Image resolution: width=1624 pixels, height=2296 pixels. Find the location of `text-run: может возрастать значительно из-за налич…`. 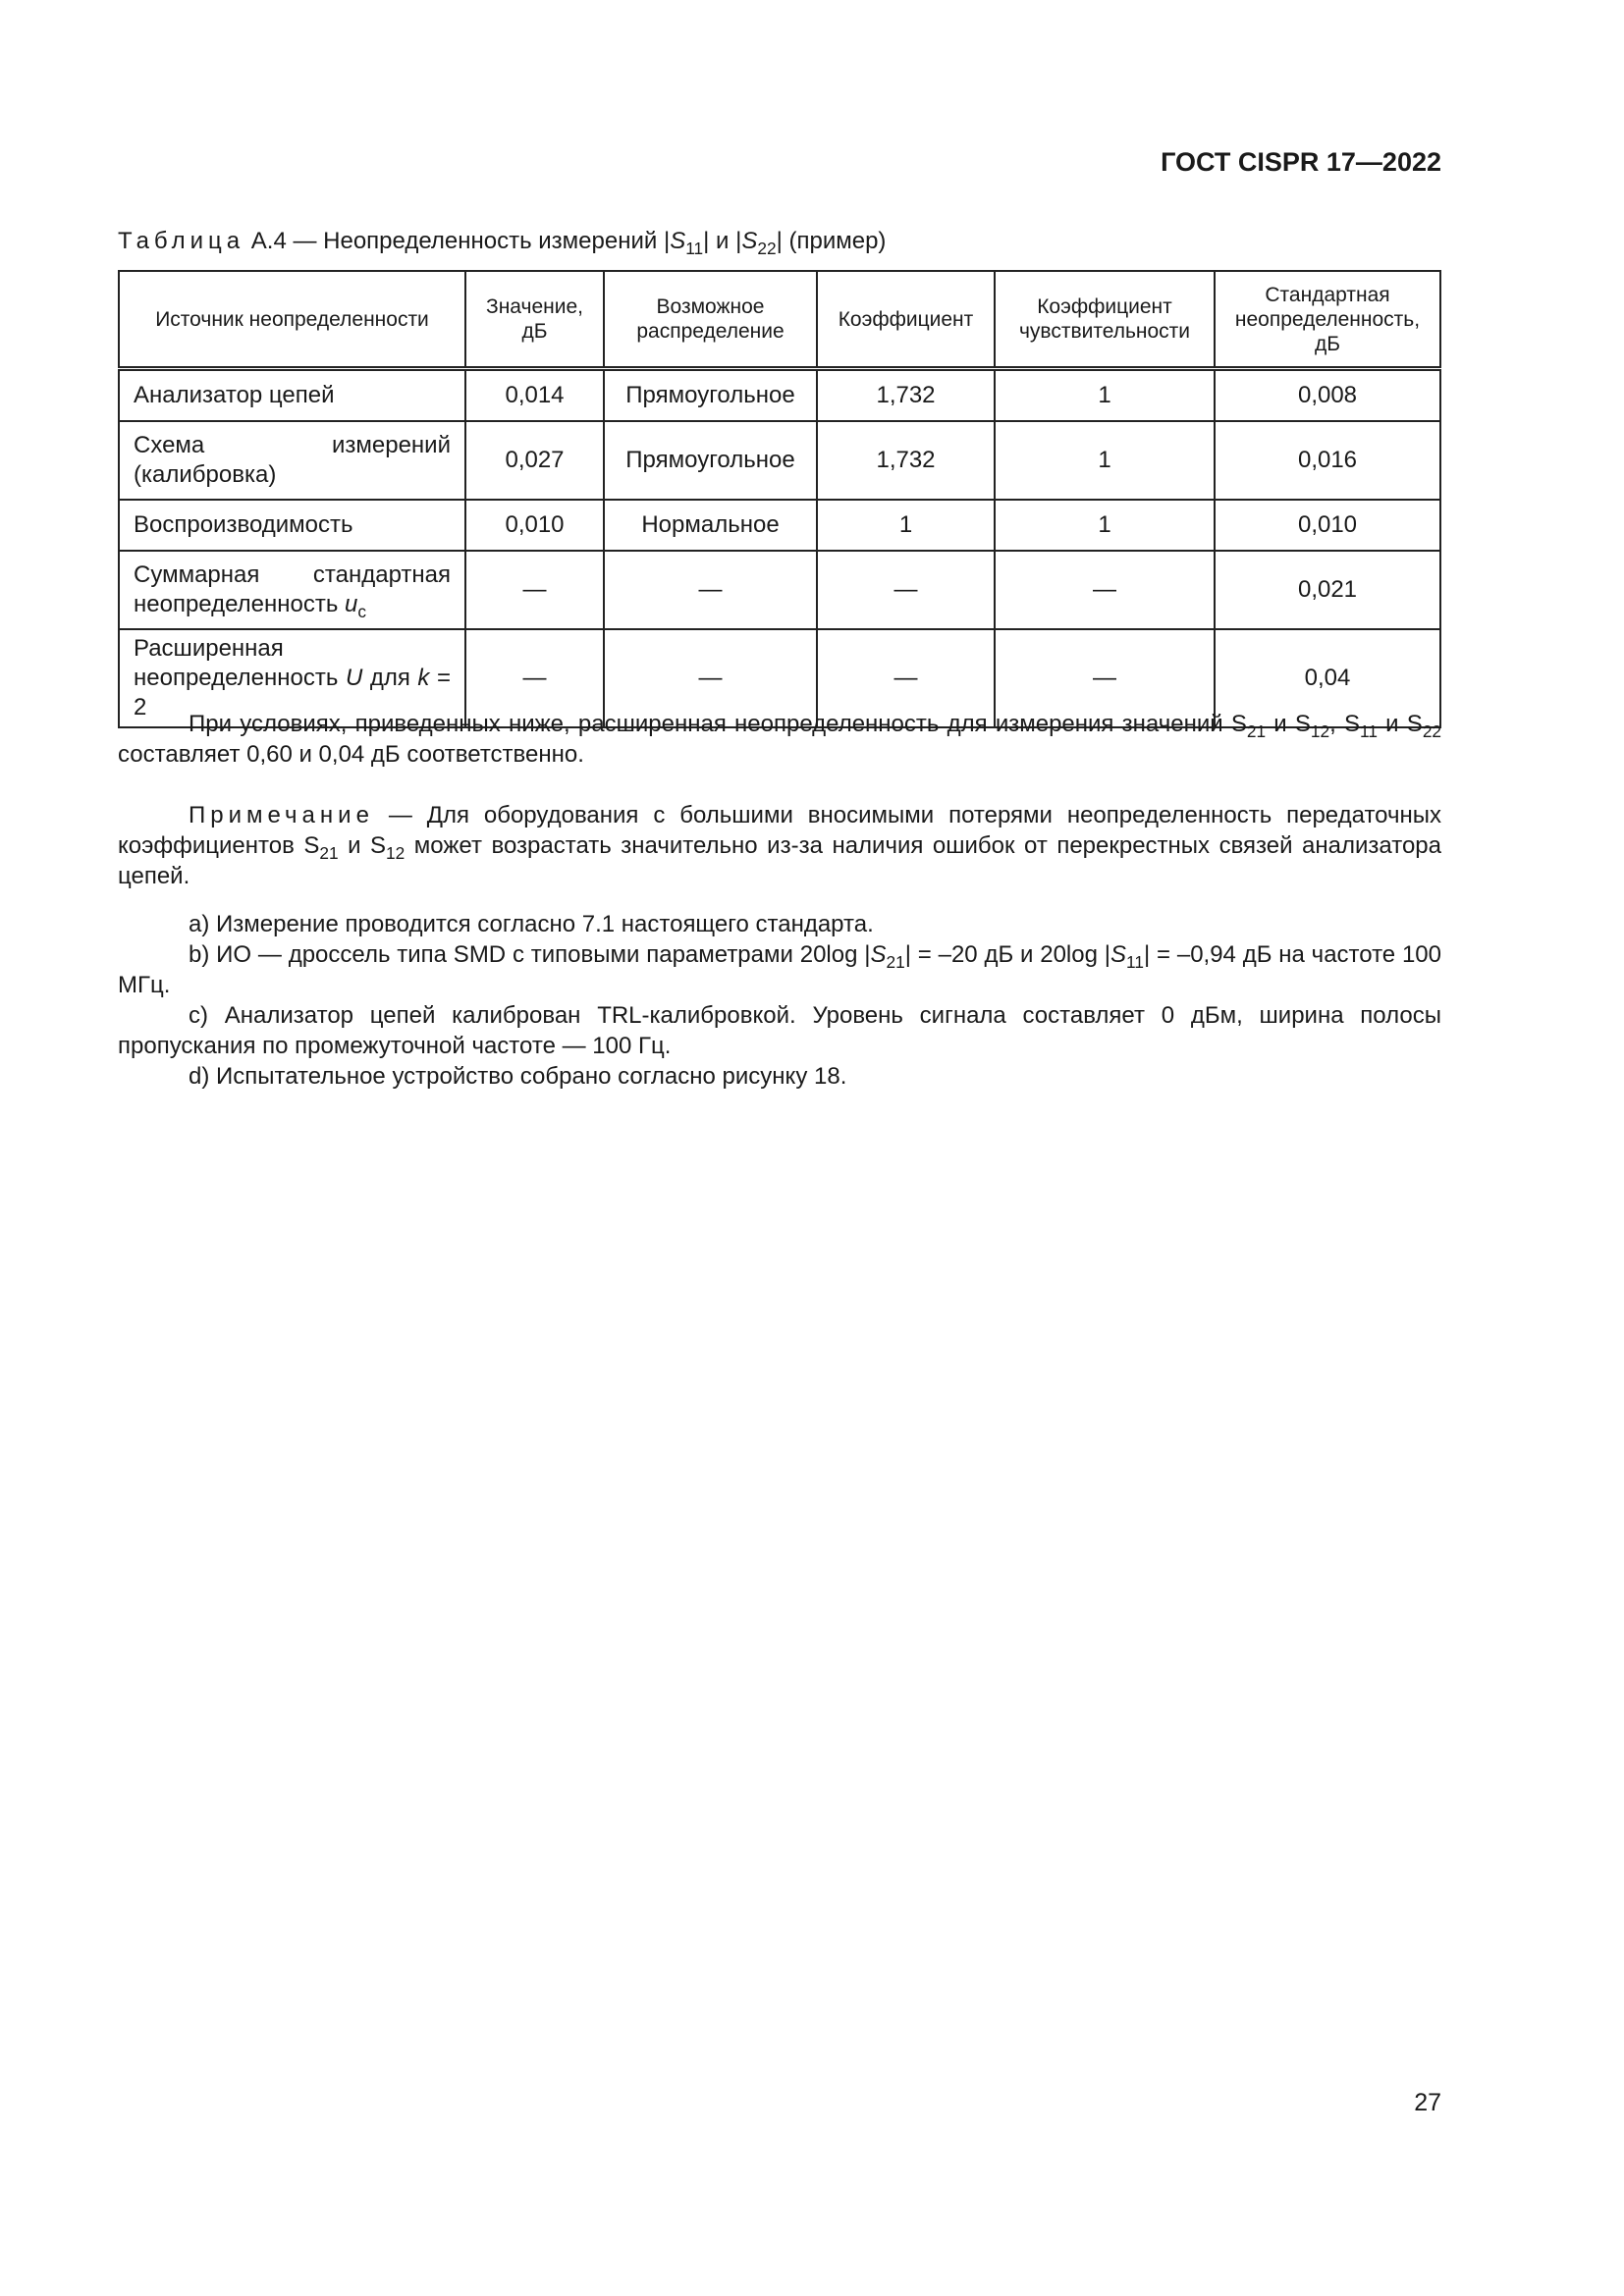

text-run: может возрастать значительно из-за налич… is located at coordinates (780, 861).